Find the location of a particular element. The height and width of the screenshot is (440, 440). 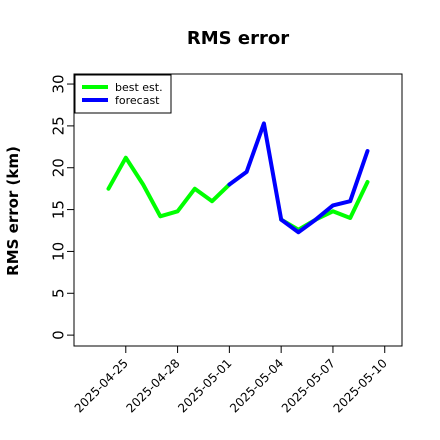

series-line-best-est- is located at coordinates (169, 187).